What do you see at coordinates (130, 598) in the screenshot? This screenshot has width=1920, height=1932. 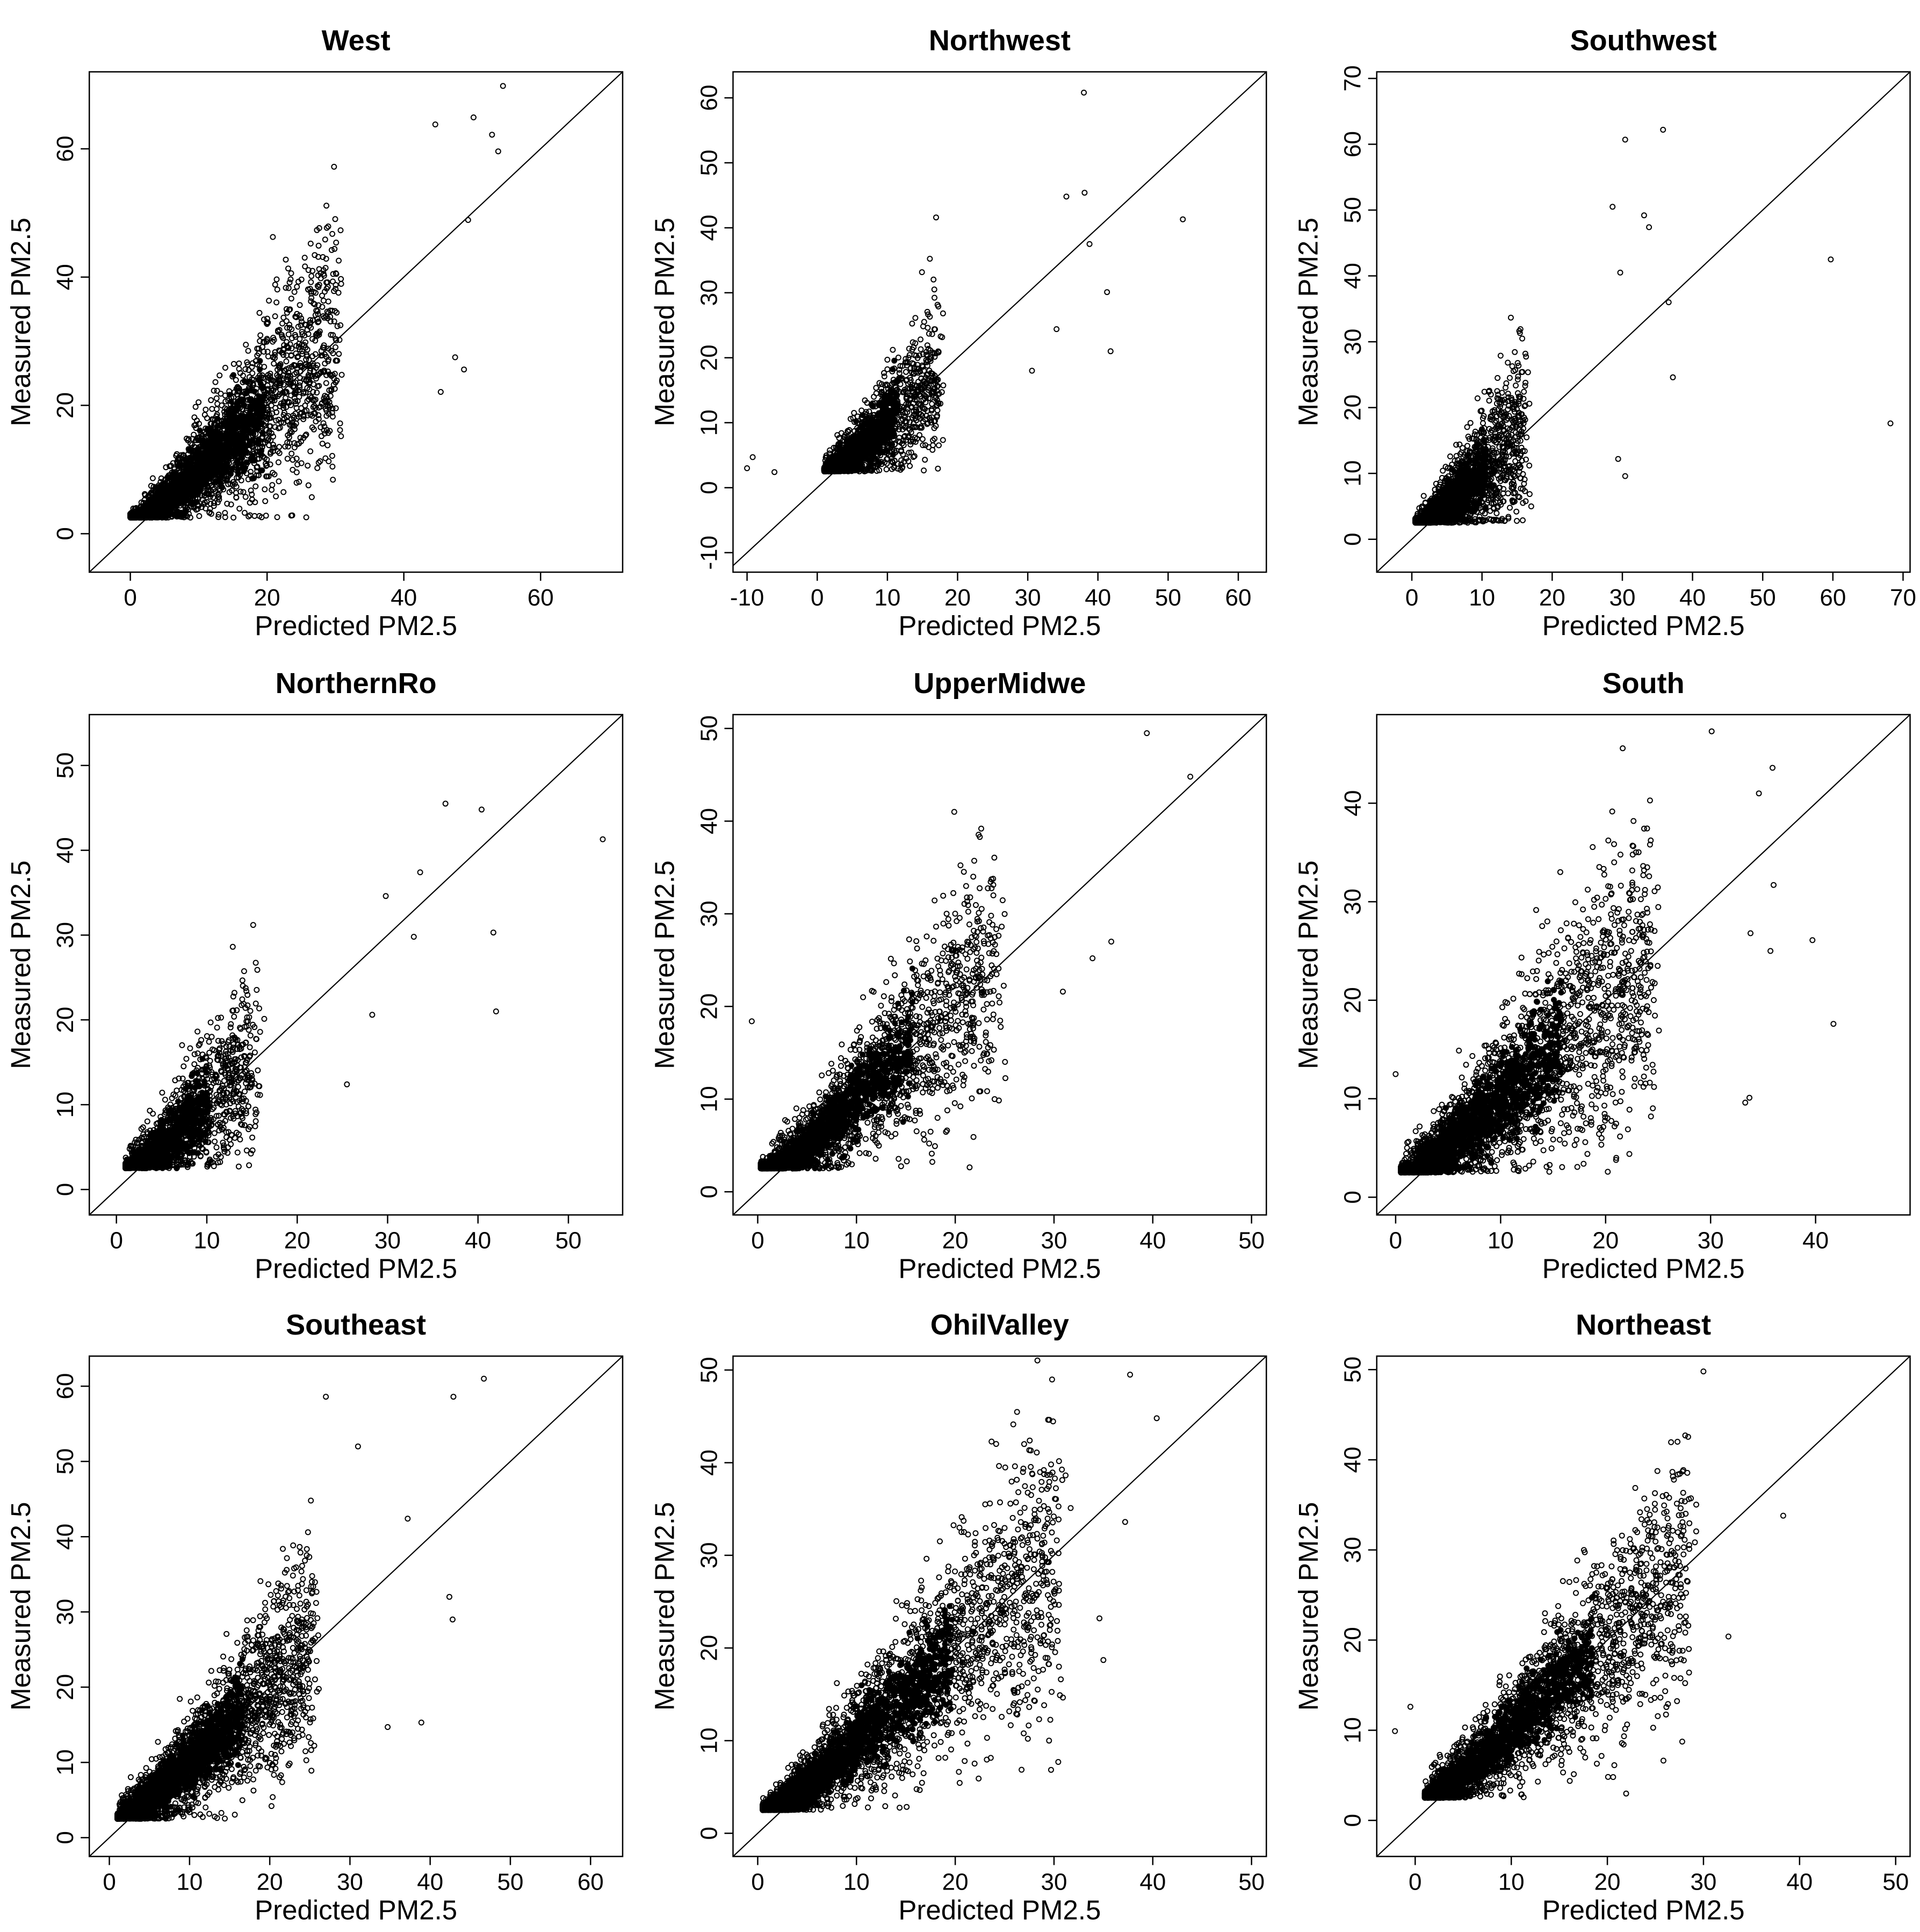 I see `x-tick-label: 0` at bounding box center [130, 598].